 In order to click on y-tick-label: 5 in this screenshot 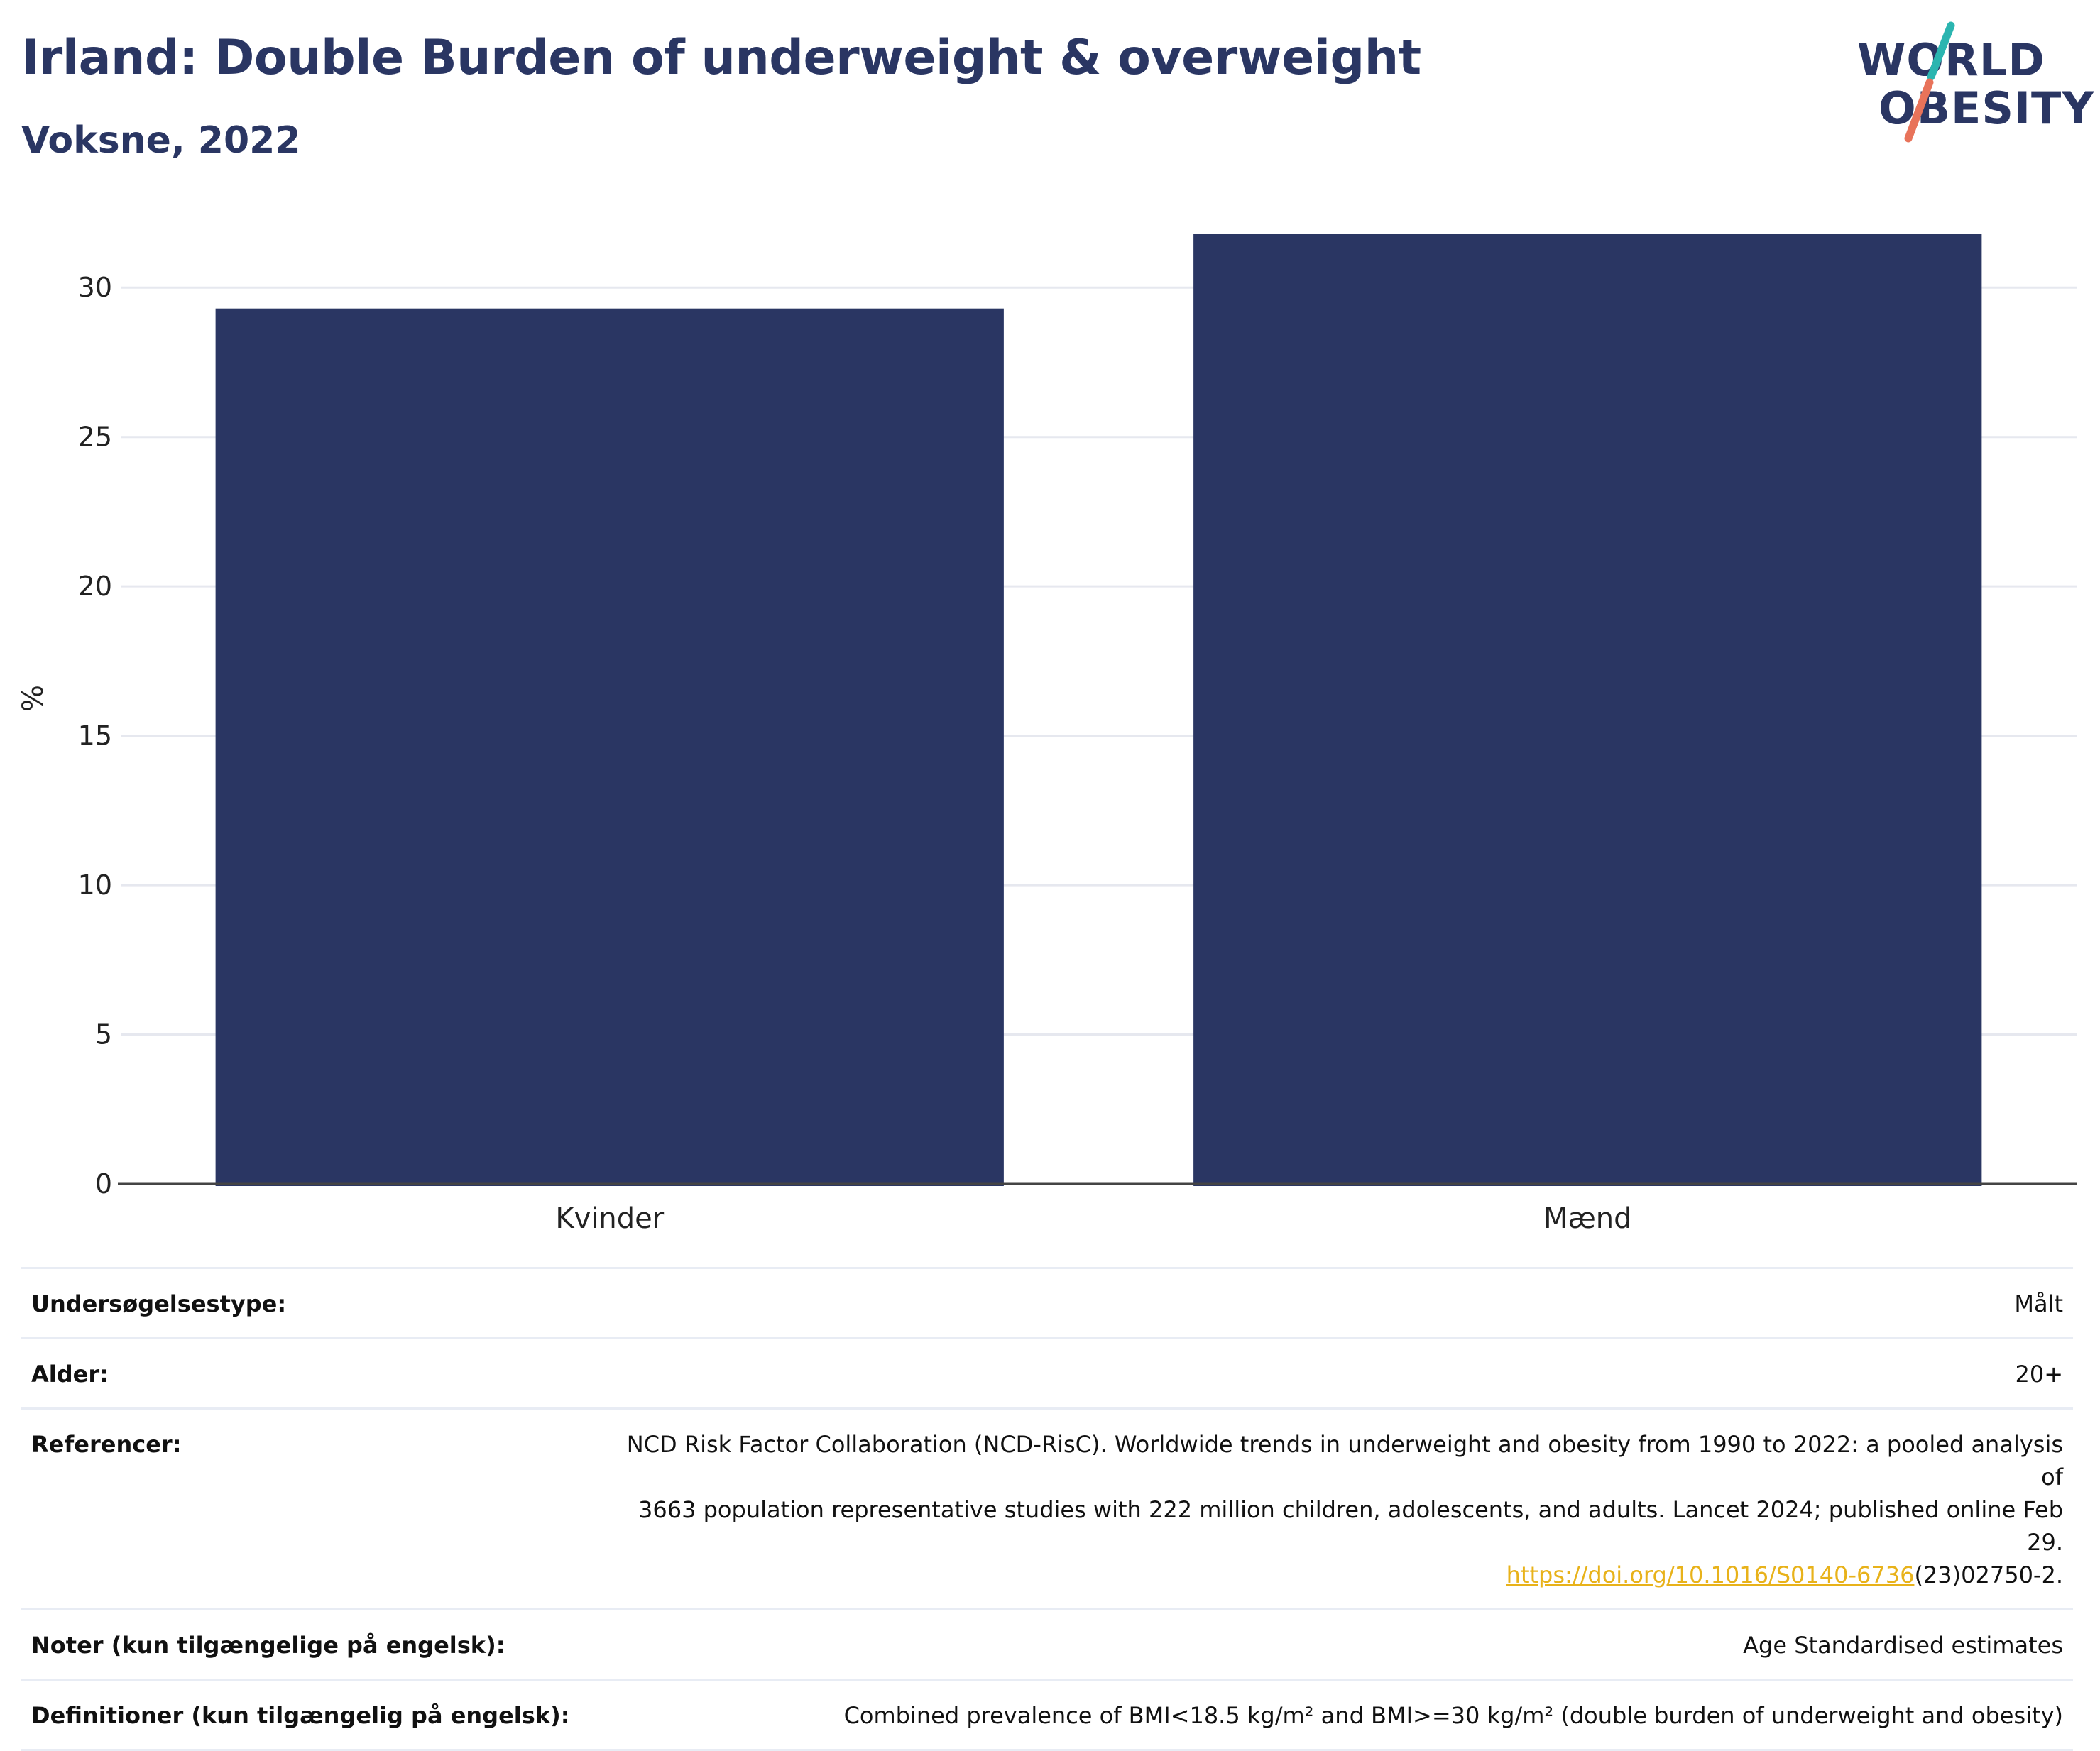, I will do `click(103, 1034)`.